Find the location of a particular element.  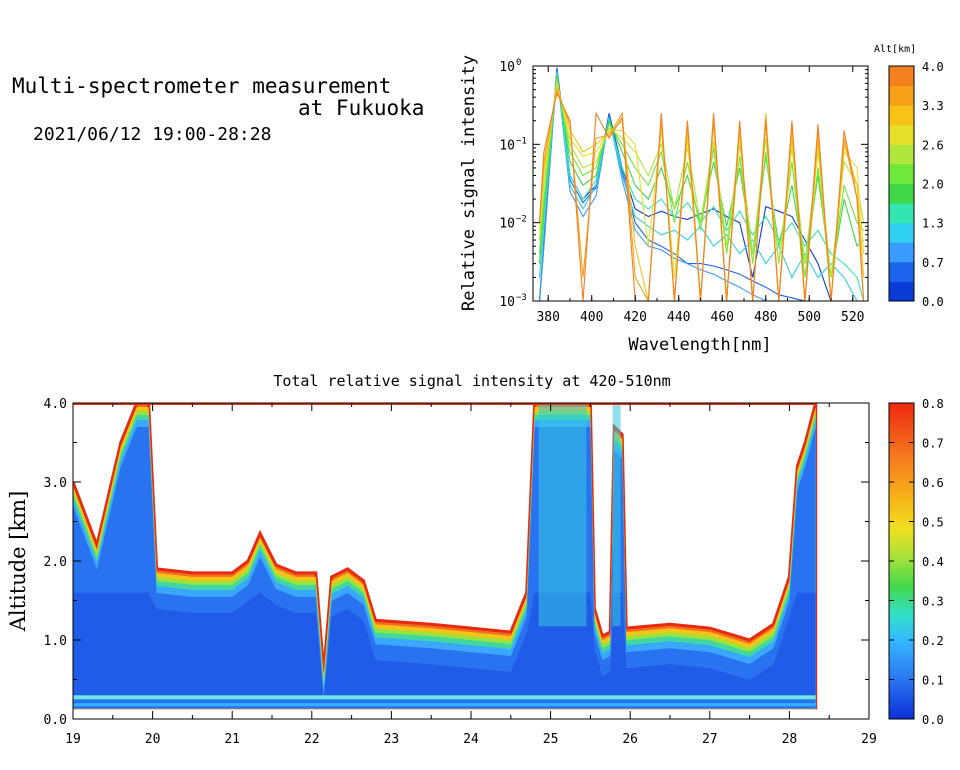

intensity-colorbar-label: 0.1 is located at coordinates (933, 681).